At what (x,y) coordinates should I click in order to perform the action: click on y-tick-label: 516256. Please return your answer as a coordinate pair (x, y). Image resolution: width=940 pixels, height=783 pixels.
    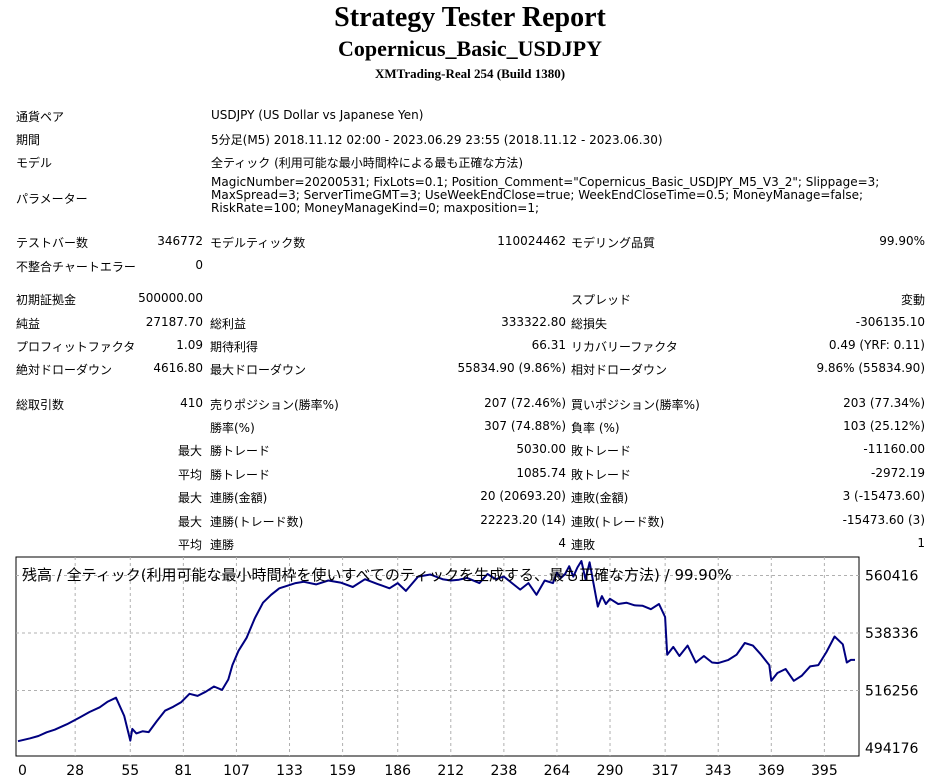
    Looking at the image, I should click on (892, 692).